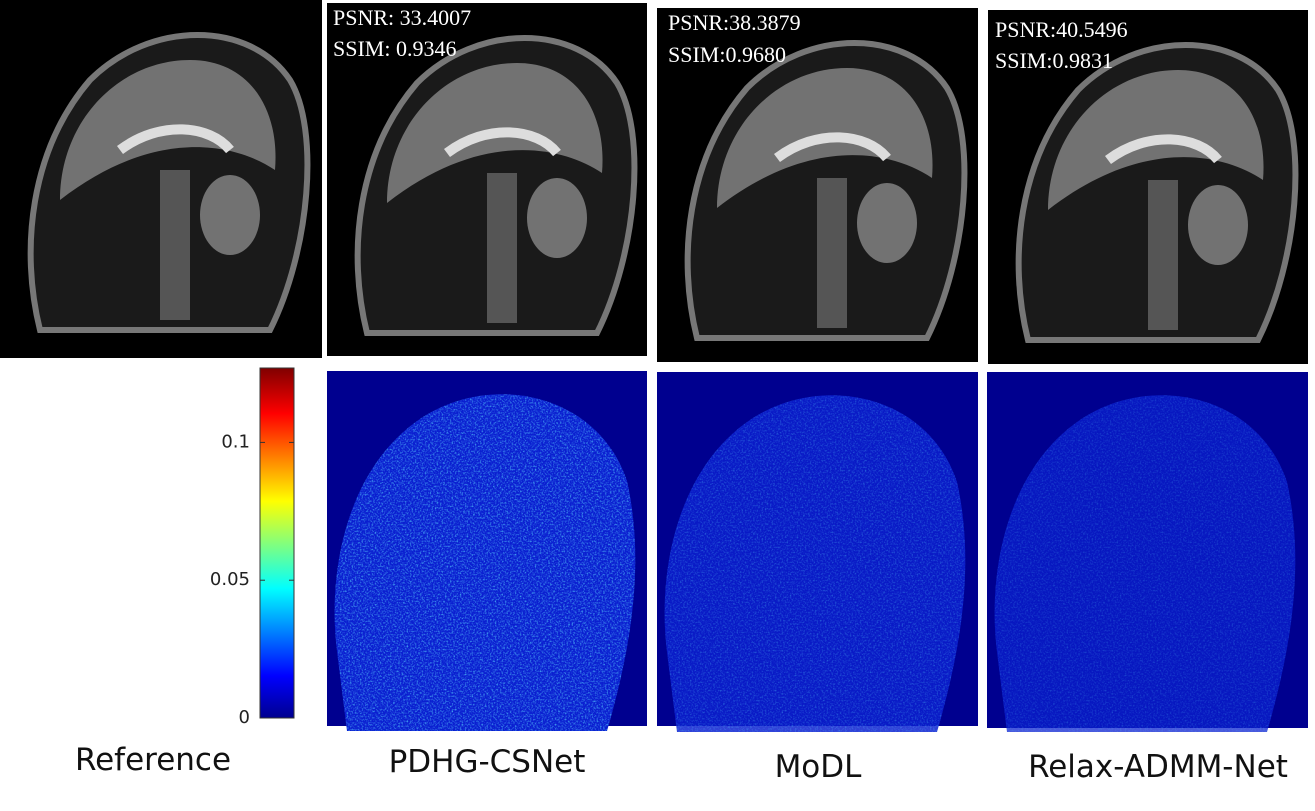 The image size is (1315, 811). I want to click on ssim: SSIM: 0.9346, so click(394, 48).